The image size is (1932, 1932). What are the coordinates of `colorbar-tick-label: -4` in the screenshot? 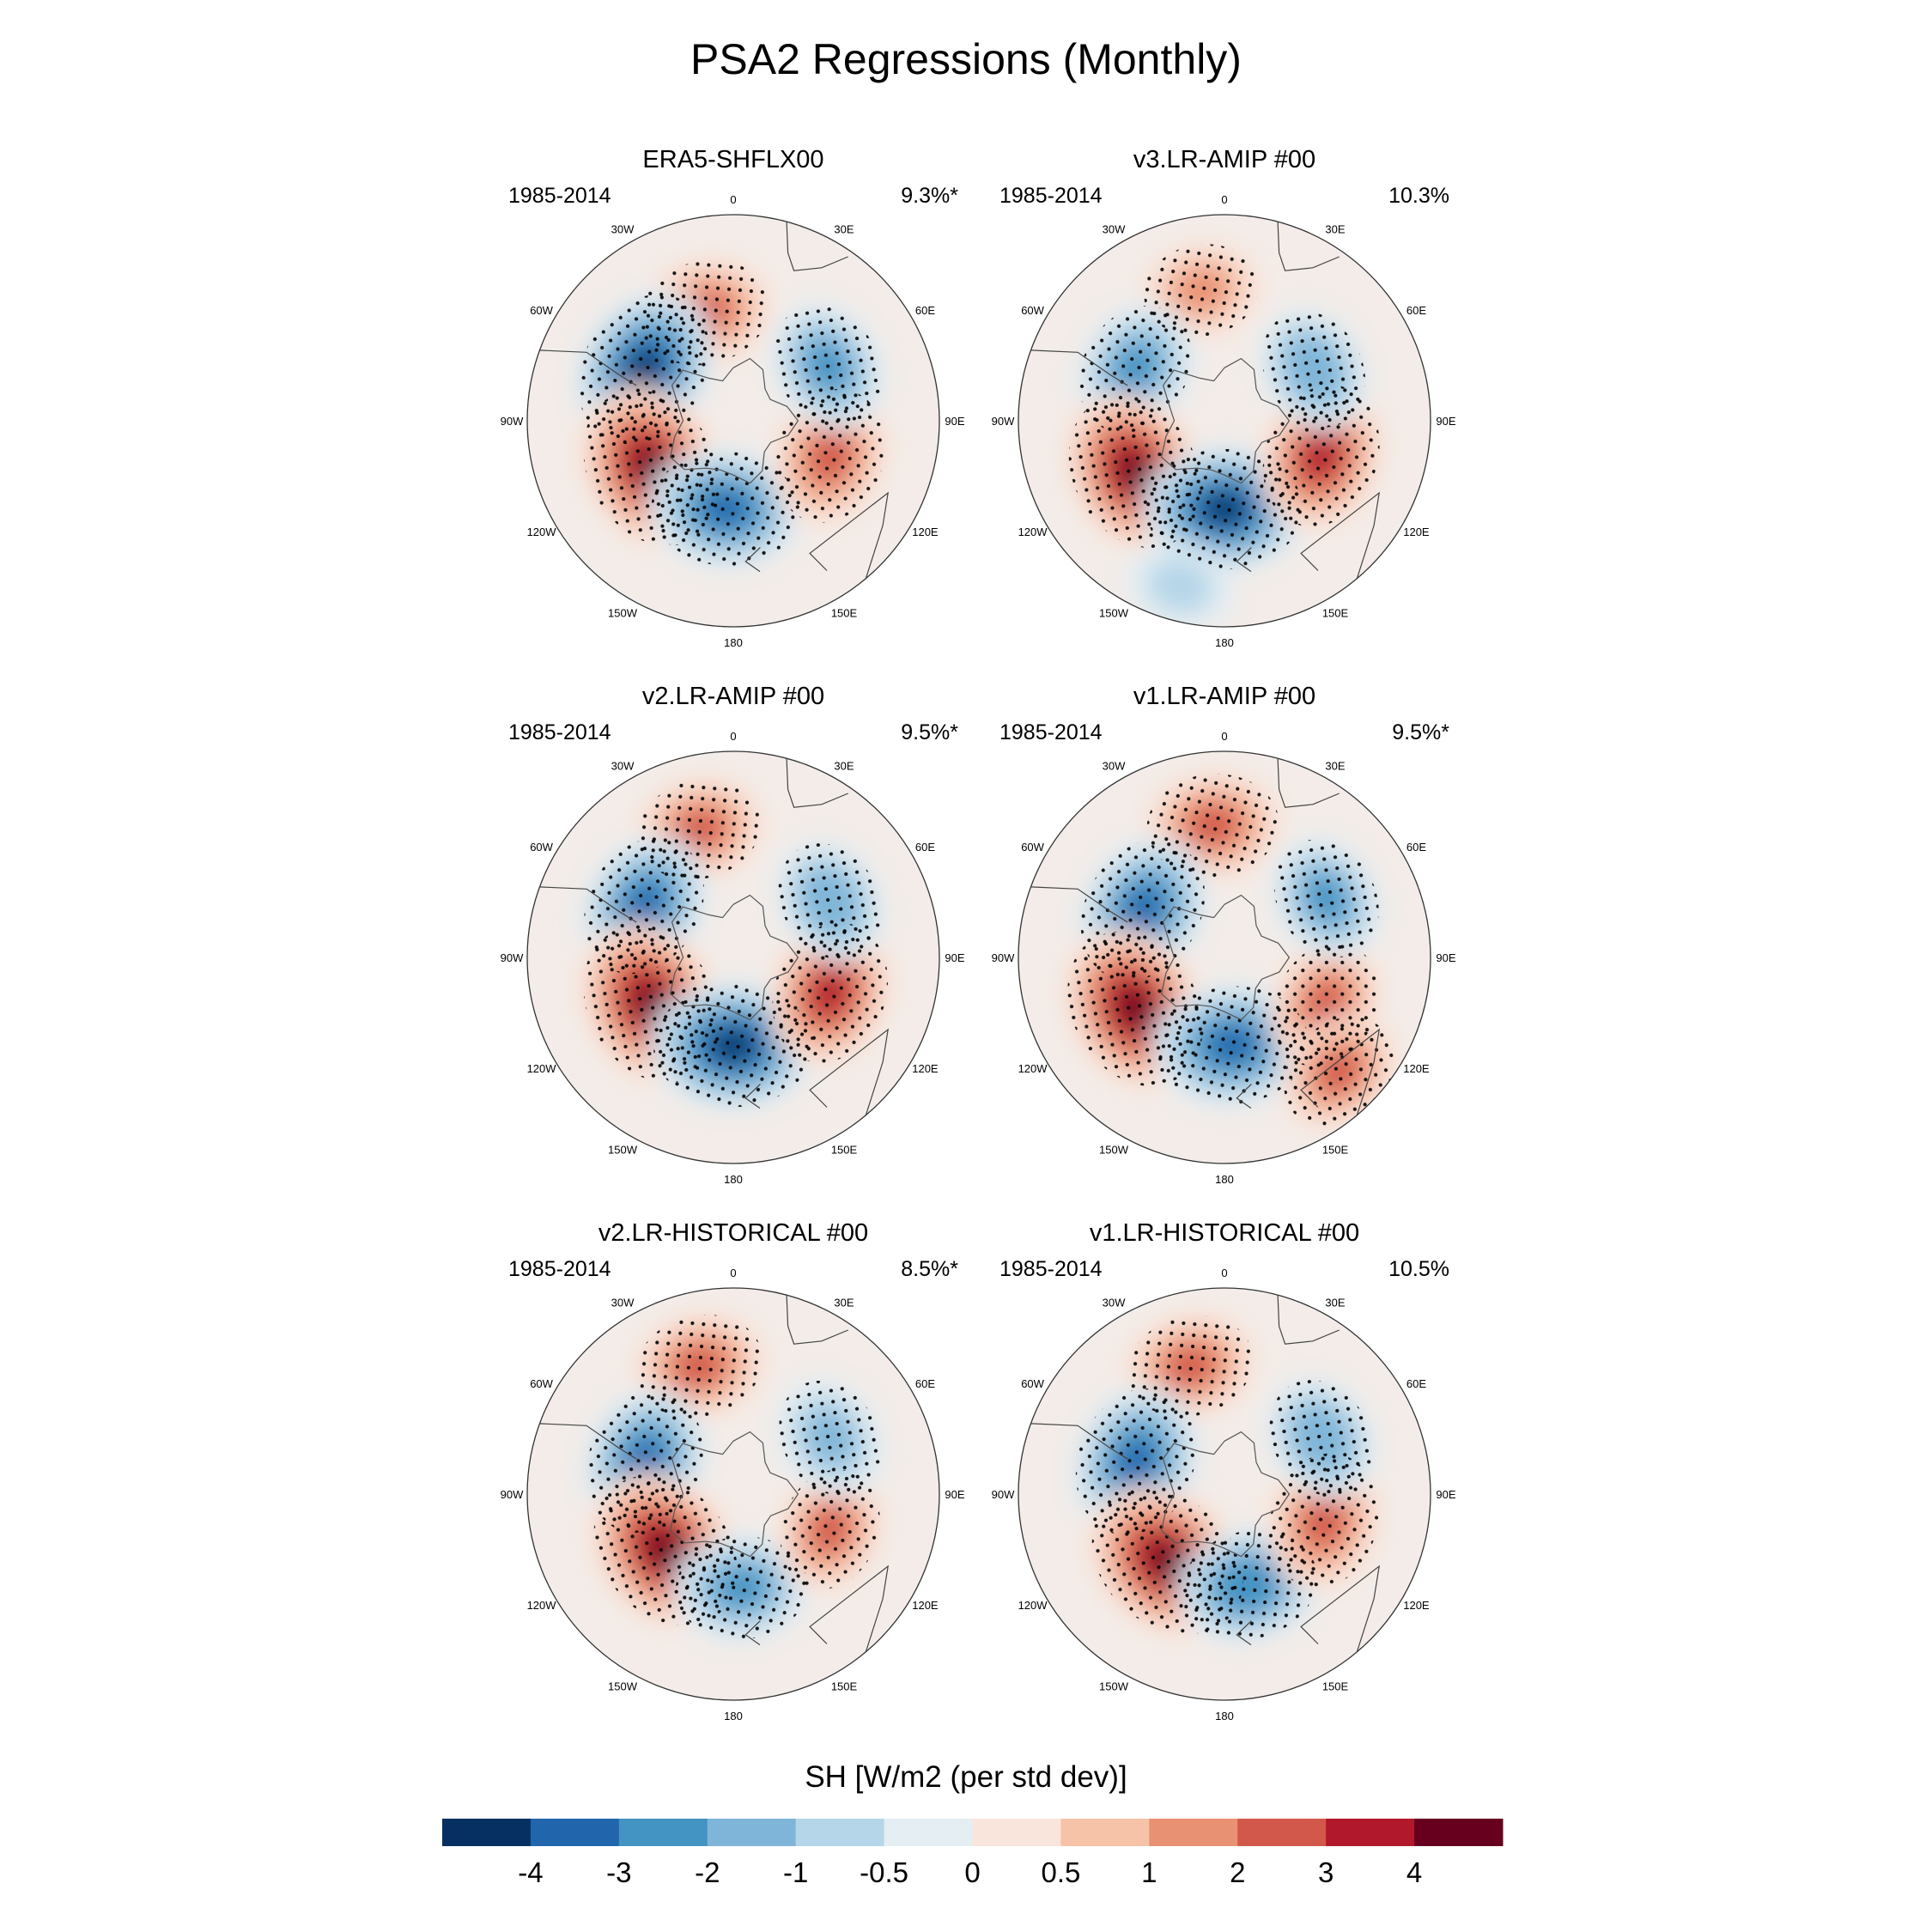 It's located at (530, 1872).